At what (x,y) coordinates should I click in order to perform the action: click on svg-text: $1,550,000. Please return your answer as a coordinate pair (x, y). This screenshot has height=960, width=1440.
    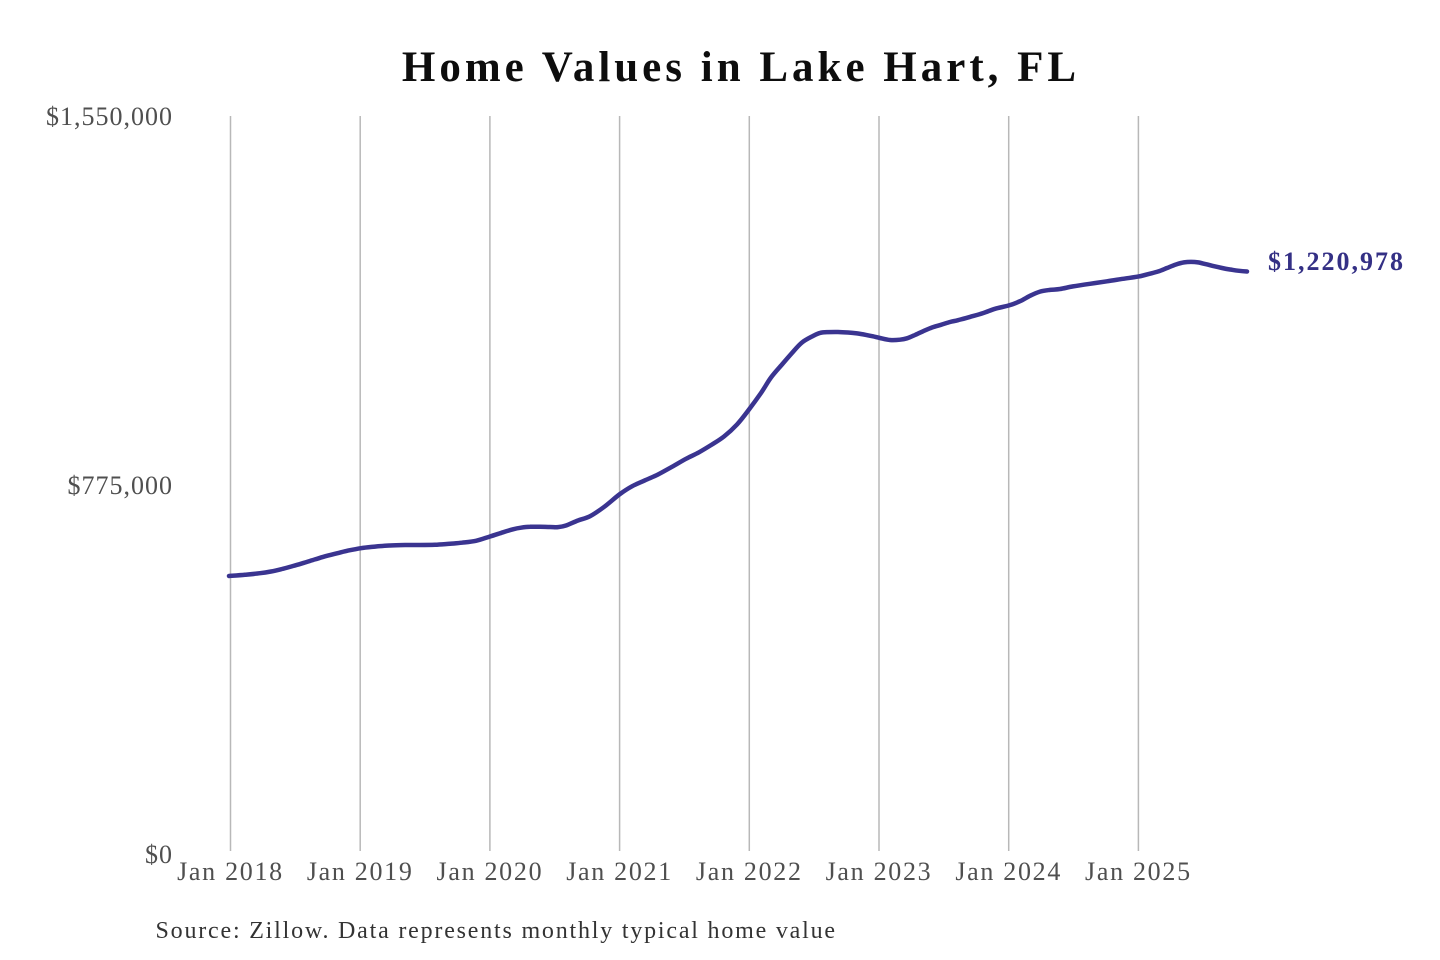
    Looking at the image, I should click on (109, 116).